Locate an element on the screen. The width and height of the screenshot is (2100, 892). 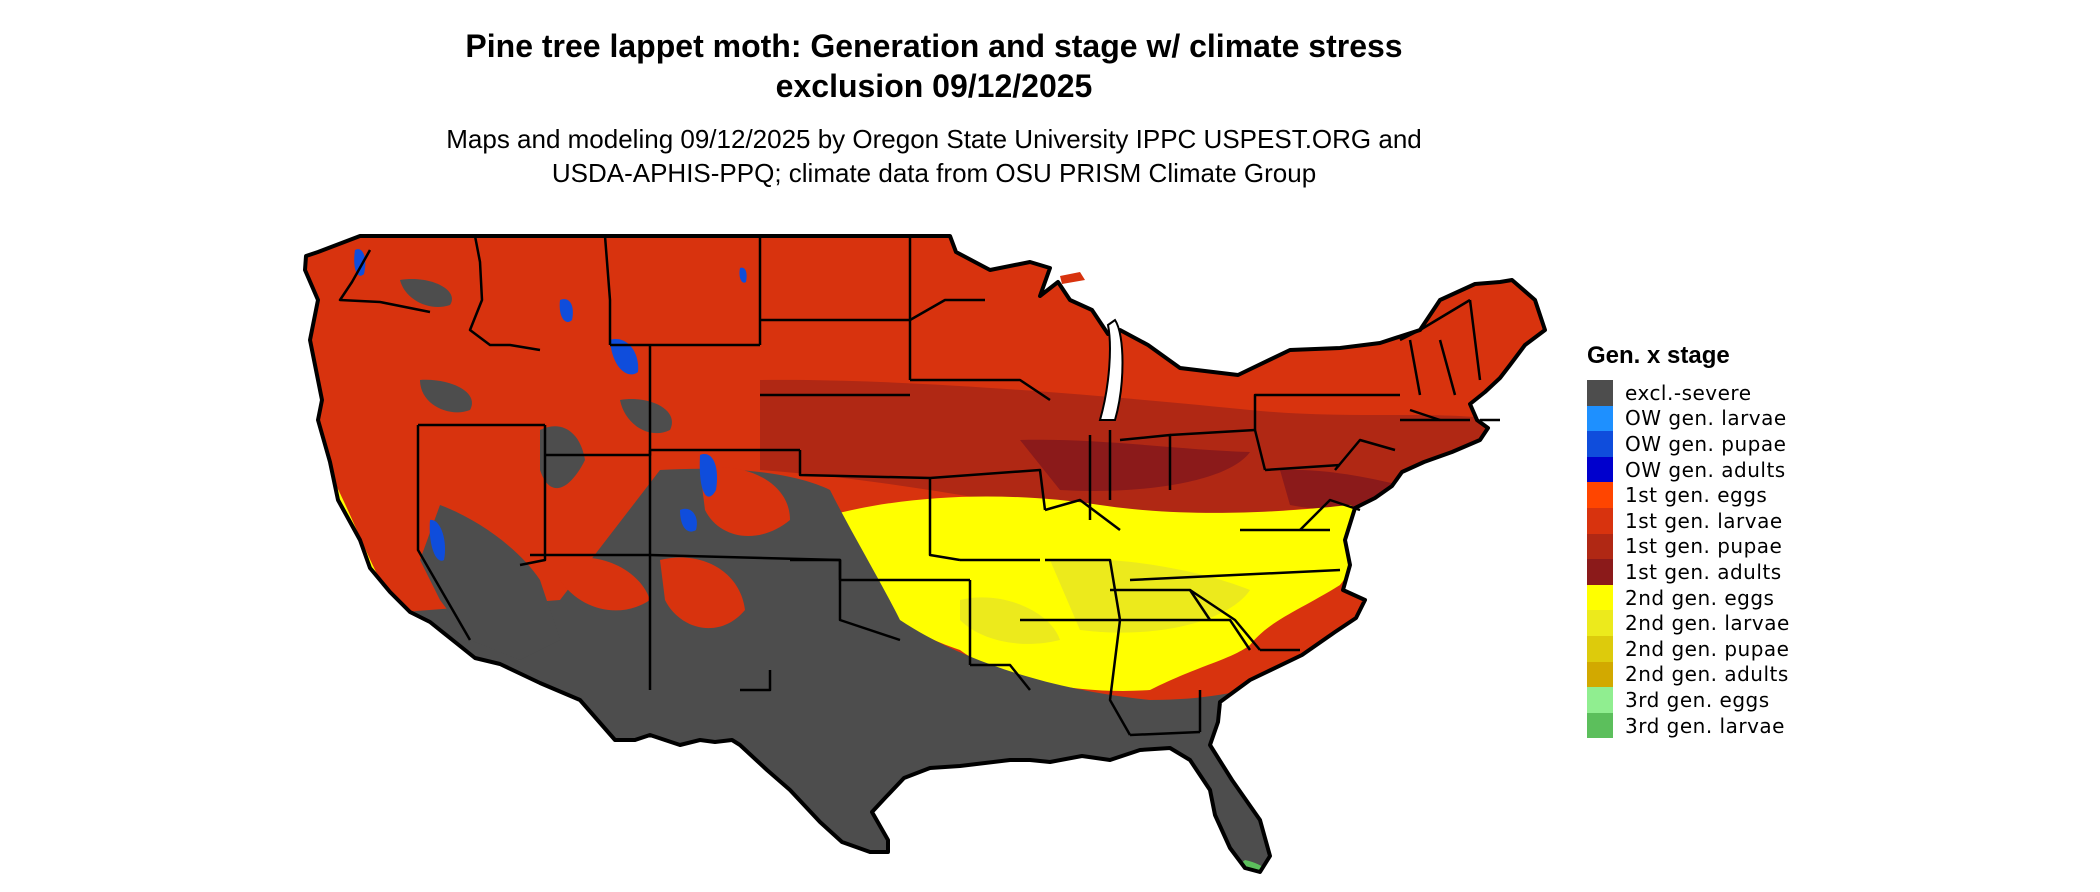
legend-item: 2nd gen. eggs is located at coordinates (1688, 597).